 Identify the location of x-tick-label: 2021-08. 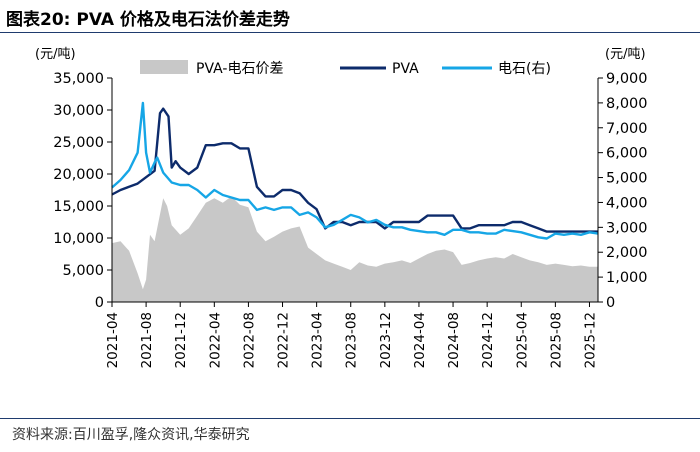
(147, 340).